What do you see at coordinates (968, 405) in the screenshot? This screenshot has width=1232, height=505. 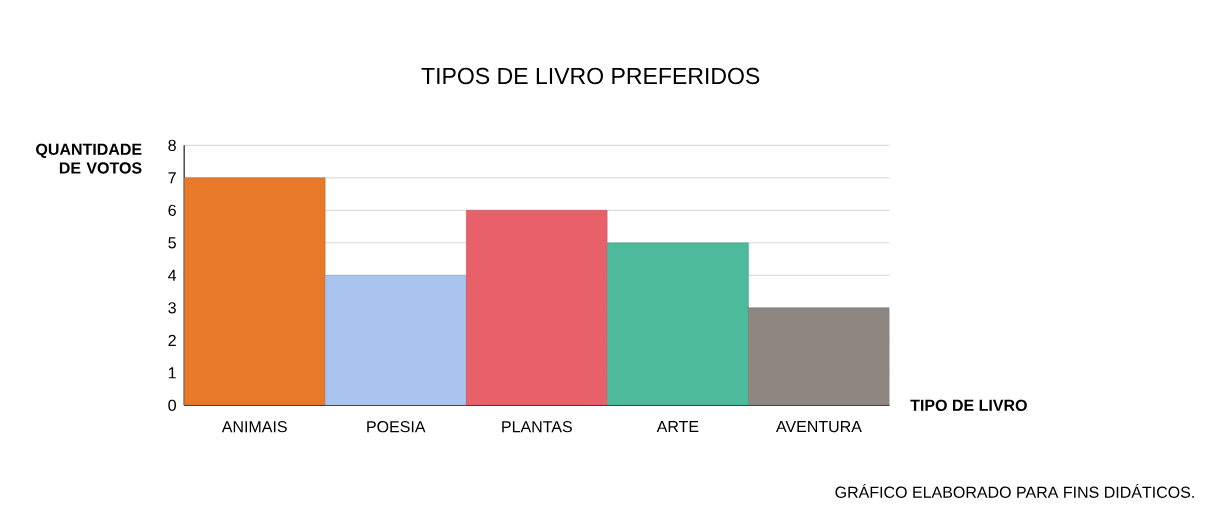 I see `x-axis-title: TIPO DE LIVRO` at bounding box center [968, 405].